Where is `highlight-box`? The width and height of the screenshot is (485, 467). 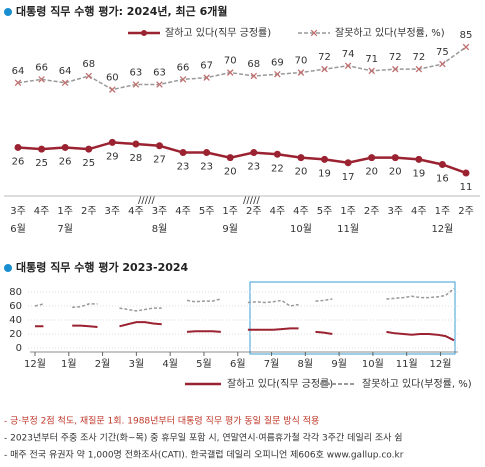
highlight-box is located at coordinates (352, 318).